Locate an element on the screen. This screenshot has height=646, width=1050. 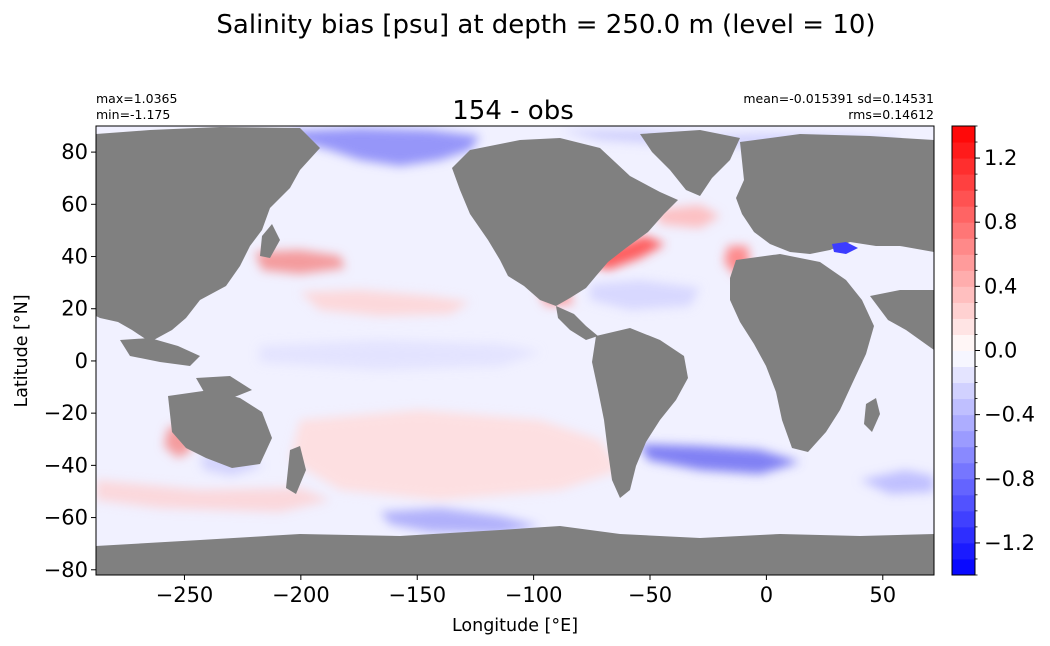
colorbar: 1.2 0.8 0.4 0.0 −0.4 −0.8 −1.2 is located at coordinates (993, 350).